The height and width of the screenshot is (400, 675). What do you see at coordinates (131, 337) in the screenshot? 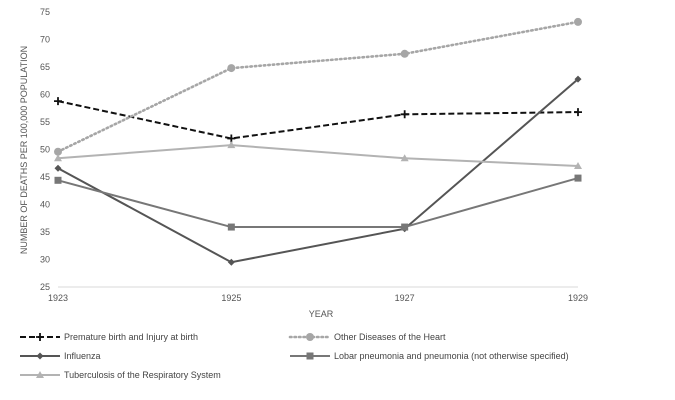
I see `legend-label: Premature birth and Injury at birth` at bounding box center [131, 337].